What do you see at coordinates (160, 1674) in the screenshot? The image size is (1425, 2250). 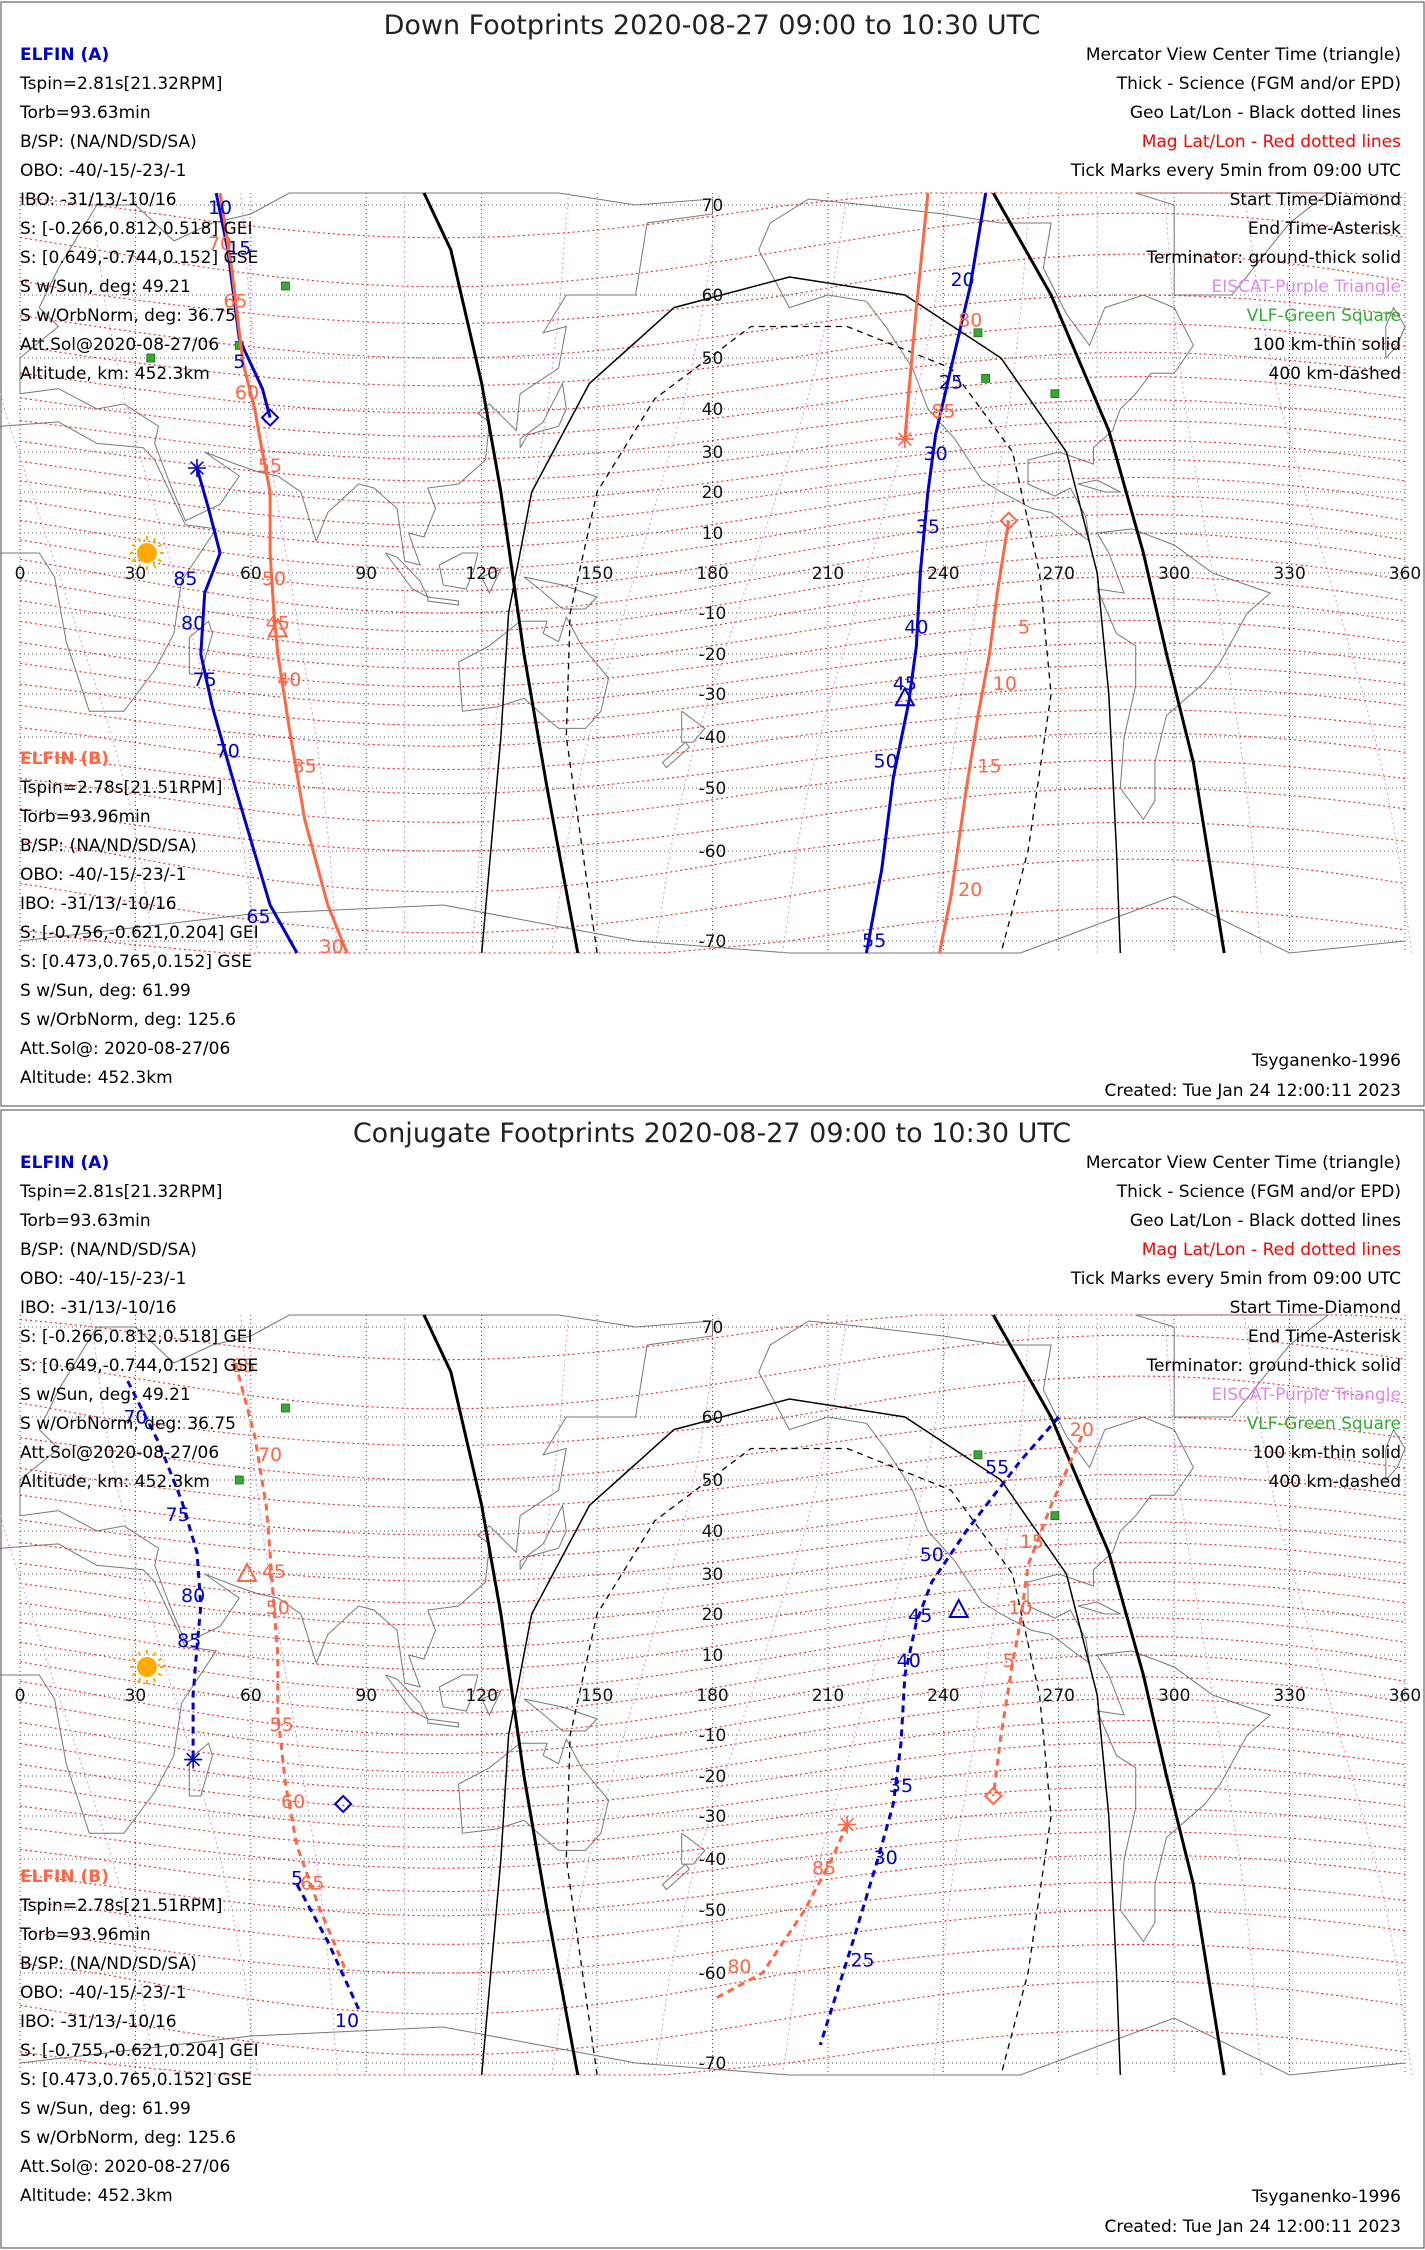 I see `sun-ray` at bounding box center [160, 1674].